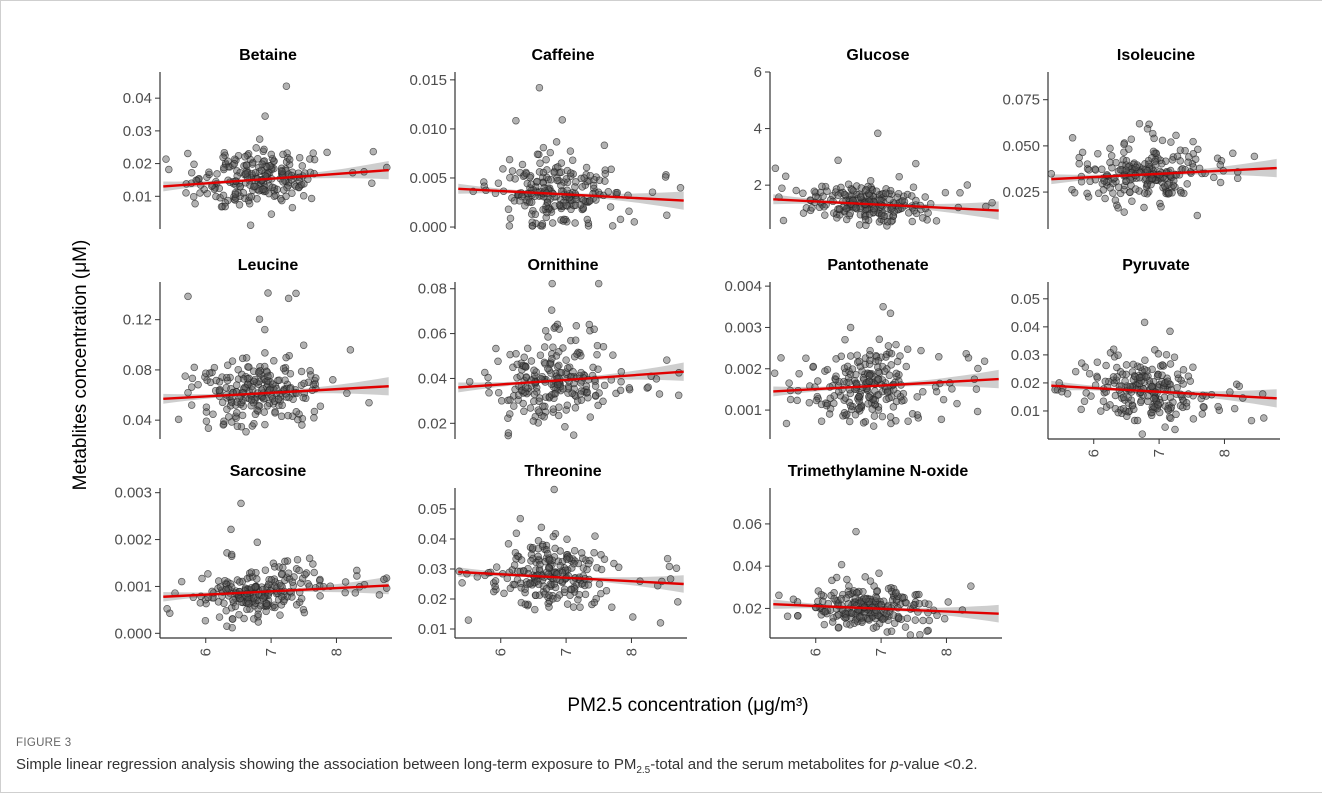  What do you see at coordinates (428, 227) in the screenshot?
I see `y-tick-label: 0.000` at bounding box center [428, 227].